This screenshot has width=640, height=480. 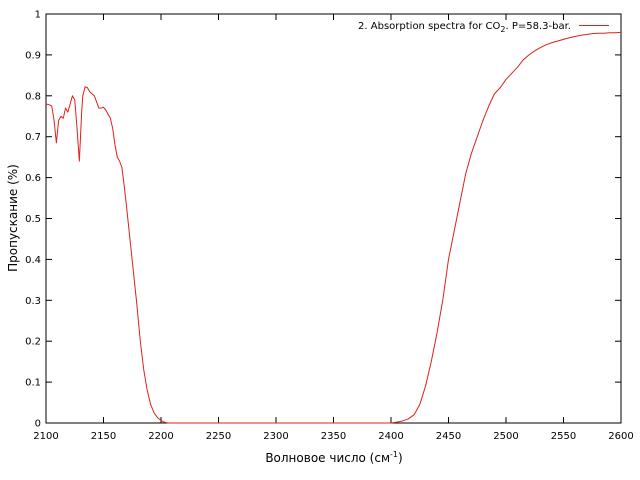 What do you see at coordinates (333, 436) in the screenshot?
I see `x-tick-label: 2350` at bounding box center [333, 436].